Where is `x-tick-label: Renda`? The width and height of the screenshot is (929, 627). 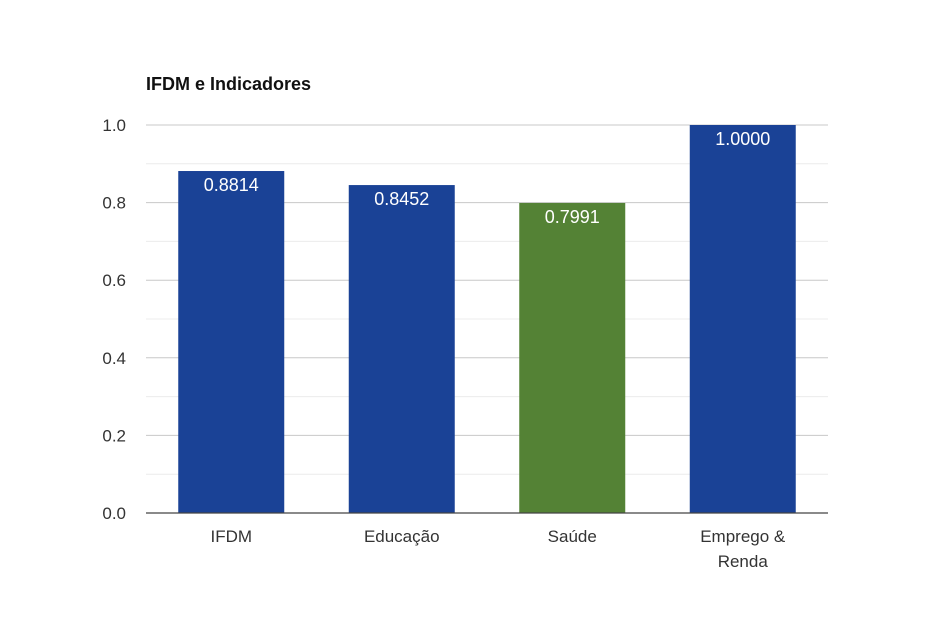 x-tick-label: Renda is located at coordinates (743, 561).